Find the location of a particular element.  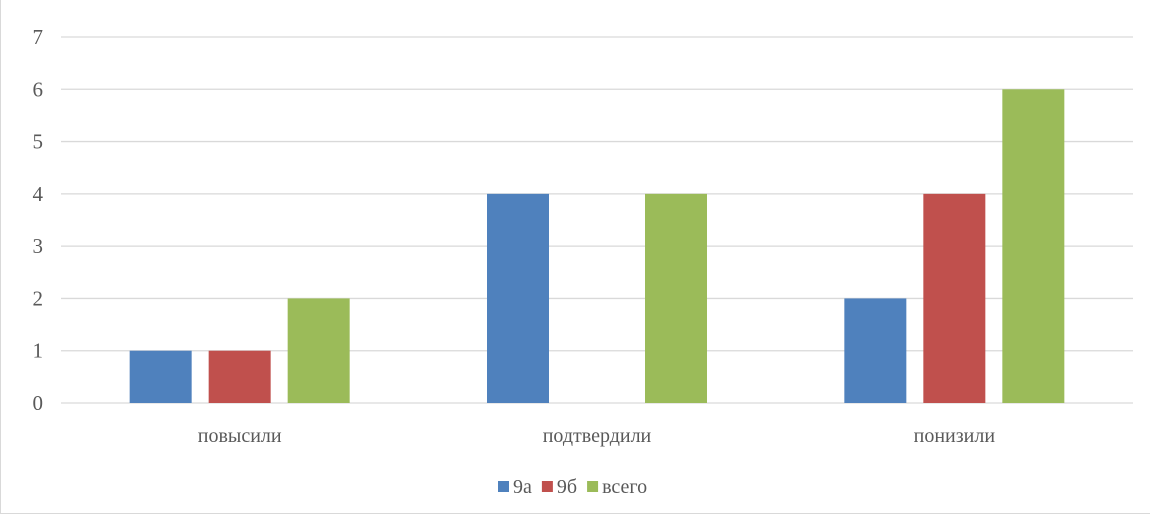

y-axis: 0 1 2 3 4 5 6 7 is located at coordinates (38, 220).